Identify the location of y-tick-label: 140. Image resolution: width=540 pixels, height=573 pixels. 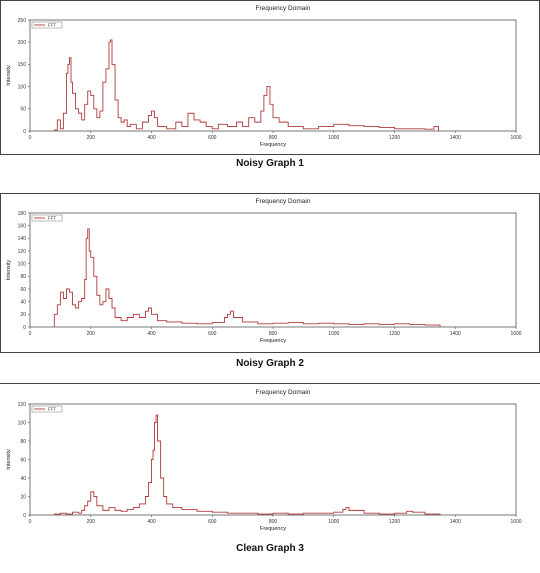
(22, 239).